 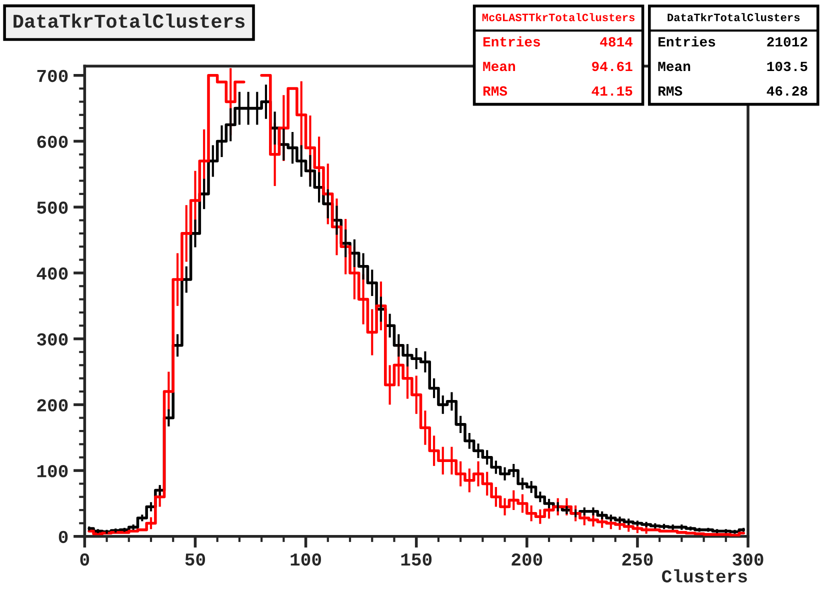 What do you see at coordinates (52, 405) in the screenshot?
I see `y-tick-label: 200` at bounding box center [52, 405].